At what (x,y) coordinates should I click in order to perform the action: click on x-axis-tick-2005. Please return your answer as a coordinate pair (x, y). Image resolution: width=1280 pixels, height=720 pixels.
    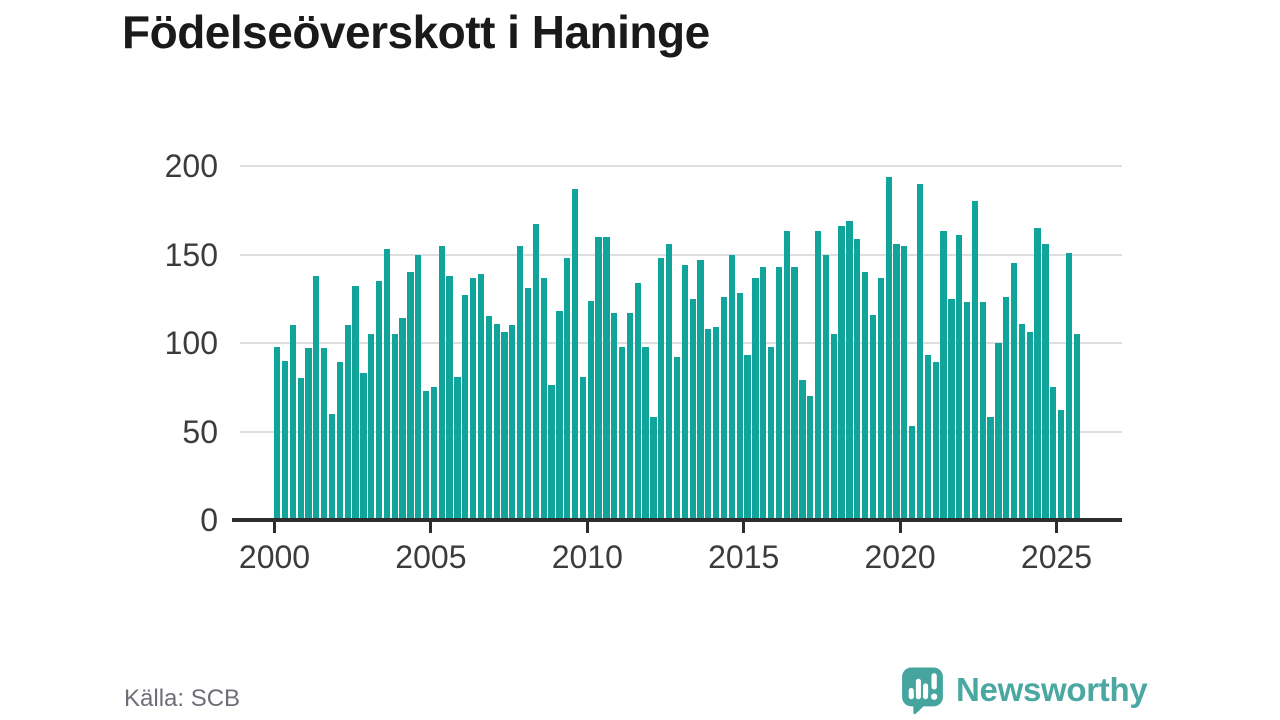
    Looking at the image, I should click on (431, 526).